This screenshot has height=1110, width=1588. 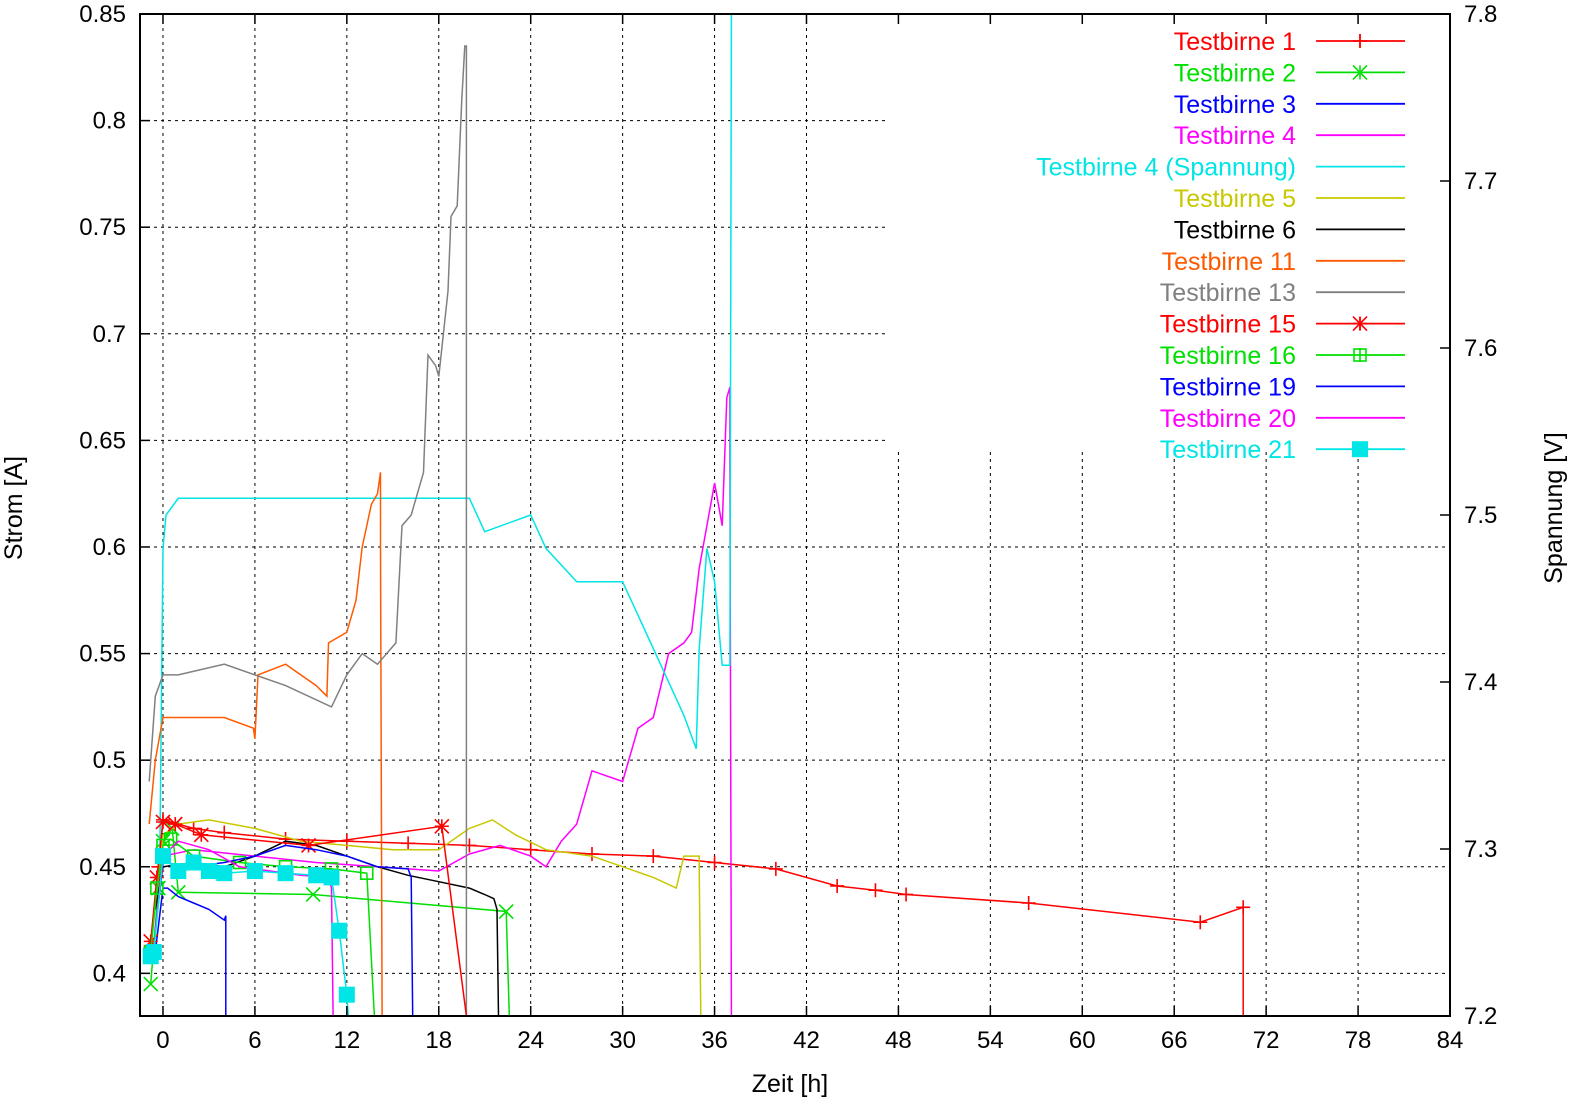 I want to click on legend-label: Testbirne 20, so click(x=1228, y=419).